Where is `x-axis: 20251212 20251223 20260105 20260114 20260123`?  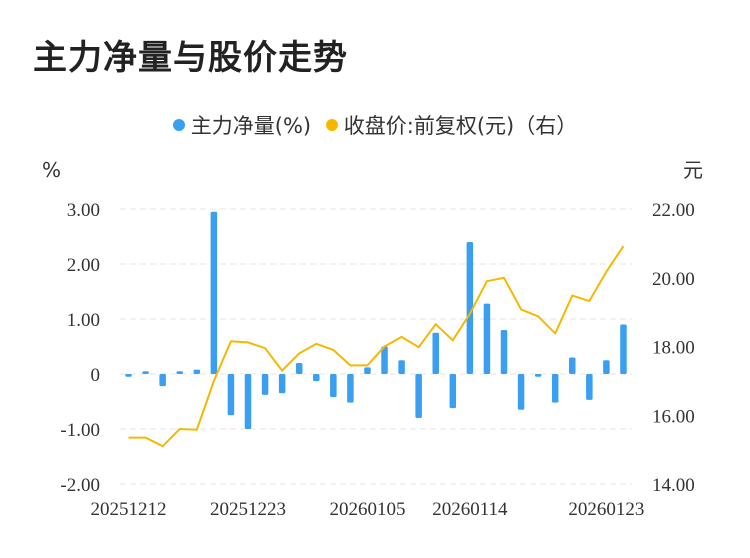 x-axis: 20251212 20251223 20260105 20260114 20260123 is located at coordinates (368, 509).